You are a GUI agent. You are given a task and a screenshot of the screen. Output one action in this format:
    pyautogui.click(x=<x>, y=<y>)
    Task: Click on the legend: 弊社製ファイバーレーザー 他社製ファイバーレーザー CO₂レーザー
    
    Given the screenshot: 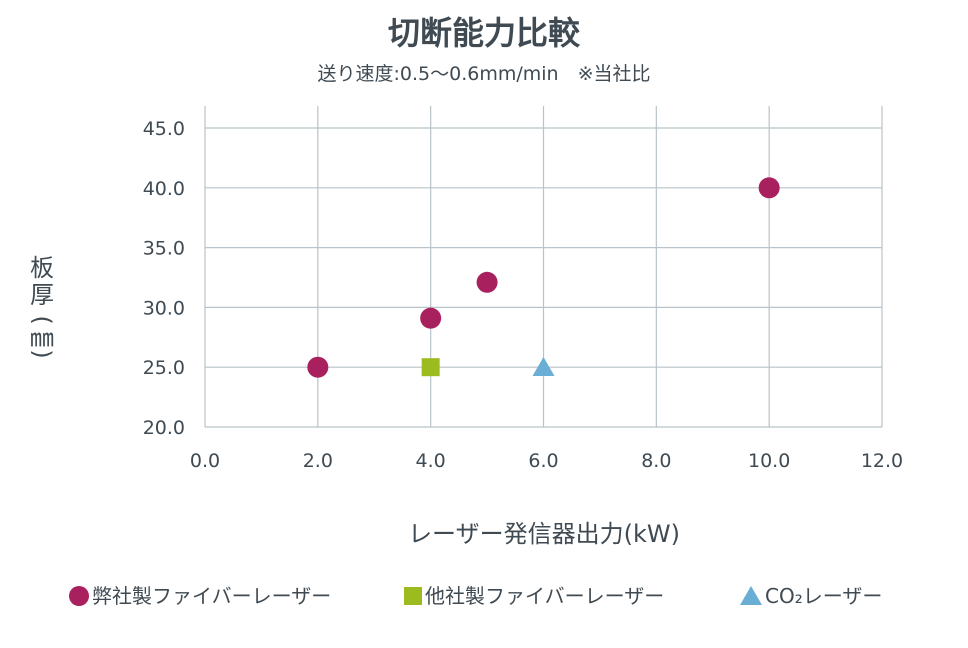 What is the action you would take?
    pyautogui.click(x=475, y=596)
    